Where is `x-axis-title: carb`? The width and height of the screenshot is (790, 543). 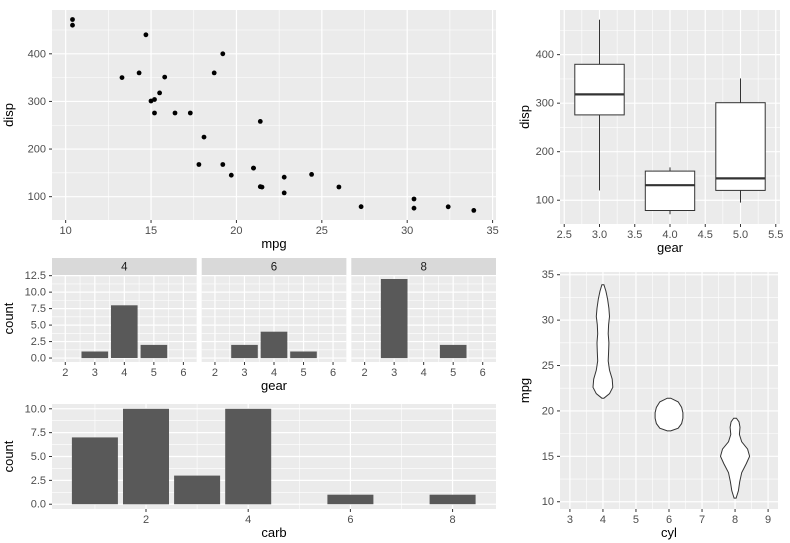 x-axis-title: carb is located at coordinates (273, 532).